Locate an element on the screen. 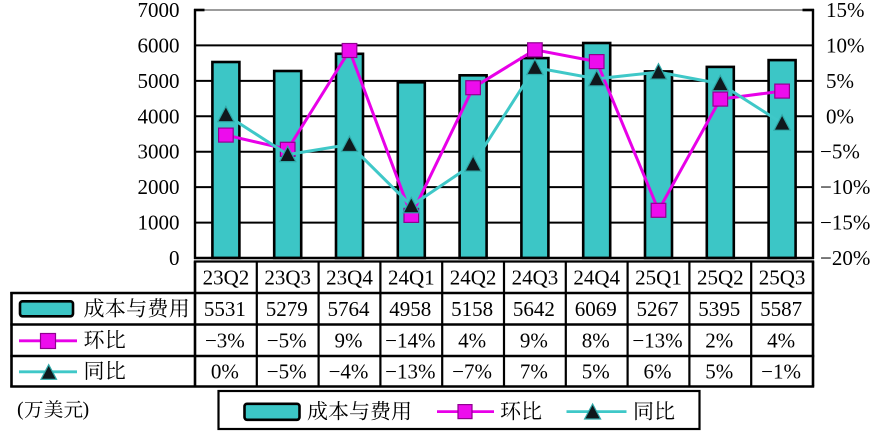 The height and width of the screenshot is (438, 878). svg-text: 8% is located at coordinates (596, 340).